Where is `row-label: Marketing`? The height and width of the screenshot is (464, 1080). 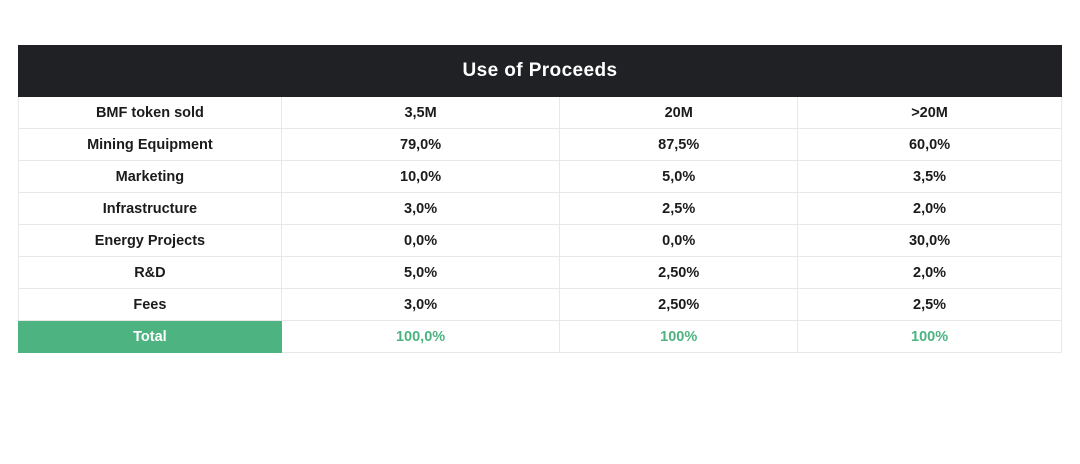 row-label: Marketing is located at coordinates (150, 176).